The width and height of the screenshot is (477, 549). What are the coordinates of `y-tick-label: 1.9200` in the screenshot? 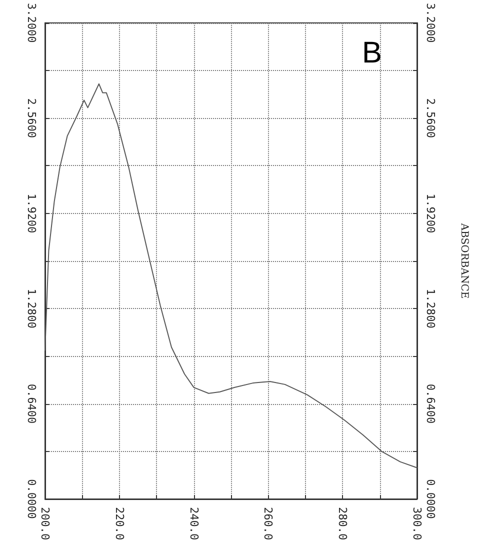 It's located at (31, 213).